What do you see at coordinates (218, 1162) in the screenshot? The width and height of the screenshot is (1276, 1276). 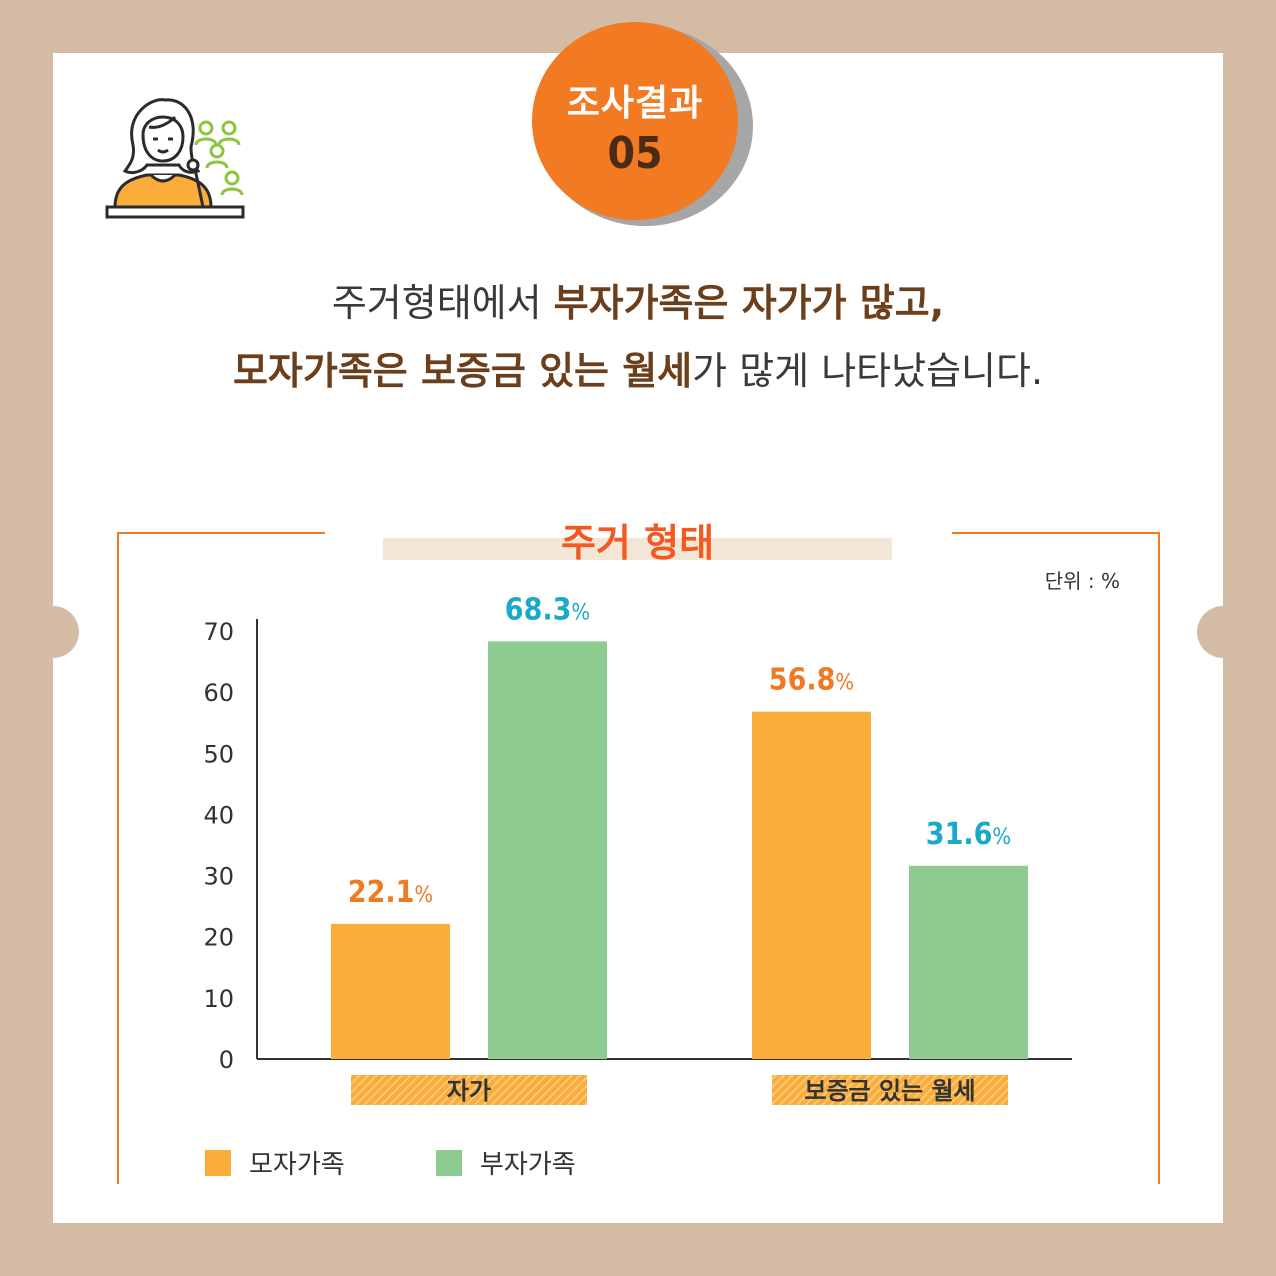 I see `legend-swatch-mother` at bounding box center [218, 1162].